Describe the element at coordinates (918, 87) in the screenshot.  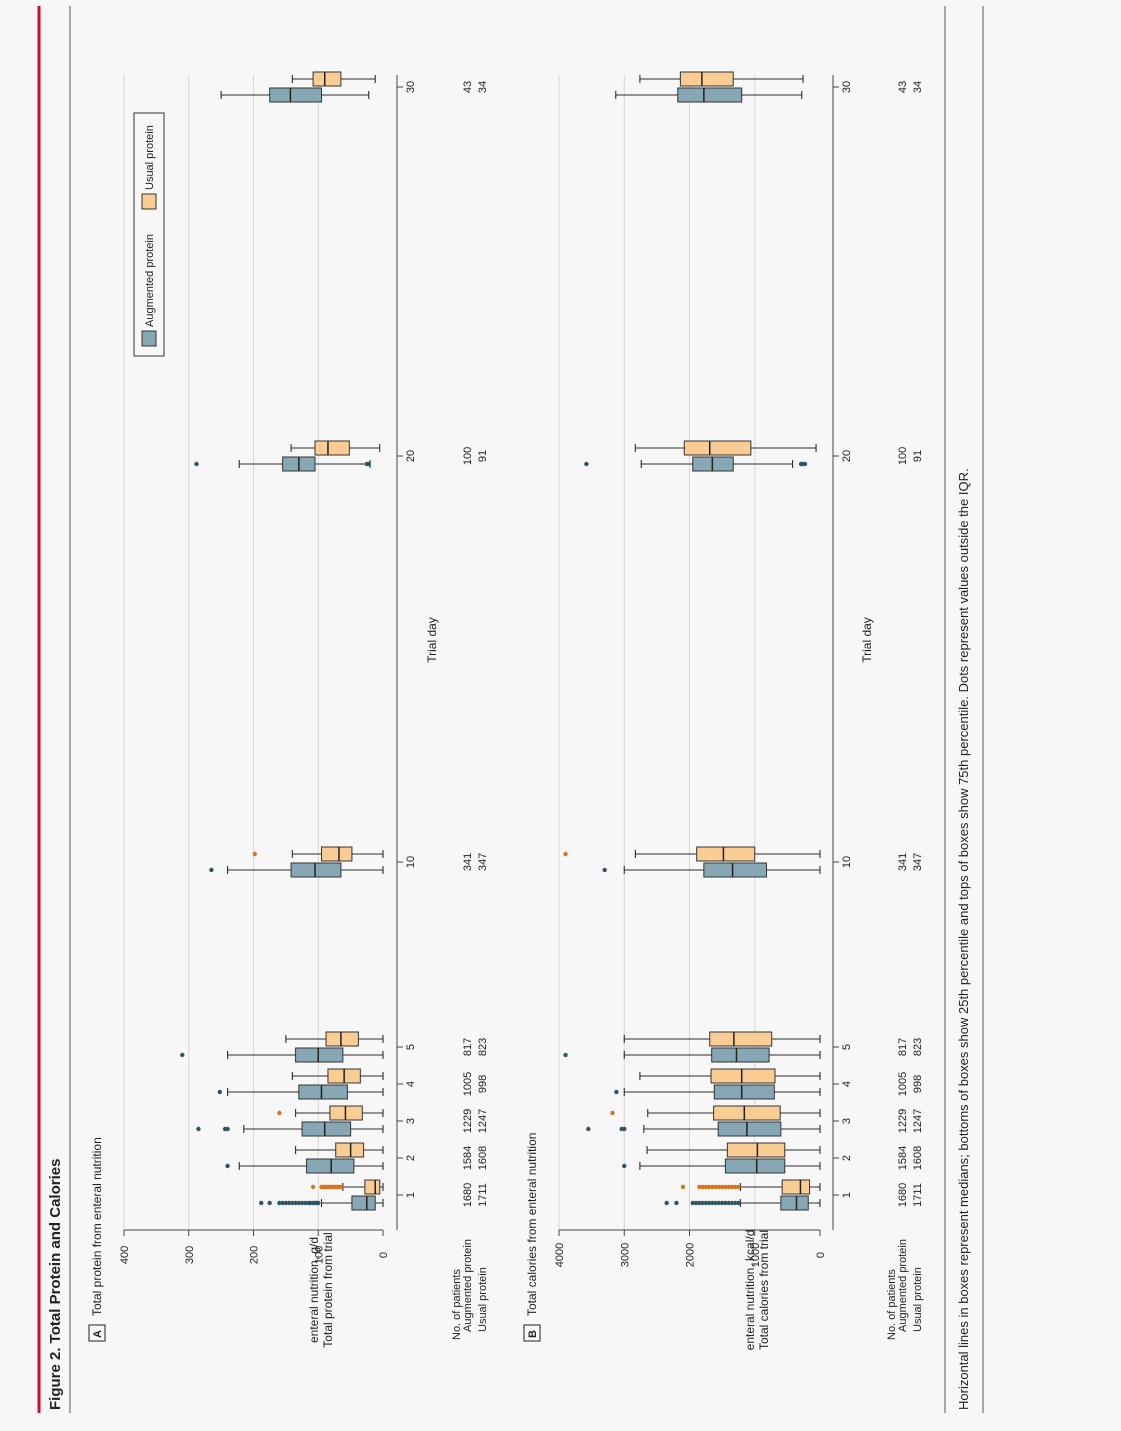
I see `patients-count: 34` at that location.